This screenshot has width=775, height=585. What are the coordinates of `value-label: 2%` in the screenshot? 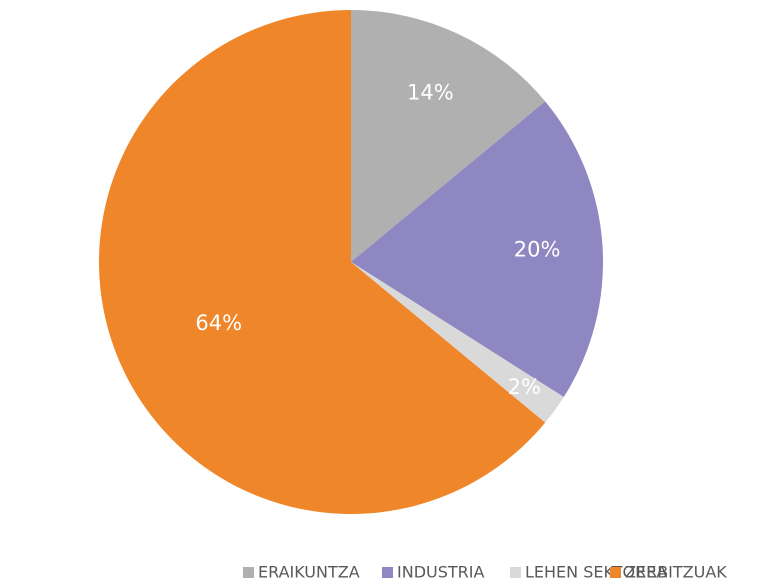 It's located at (524, 387).